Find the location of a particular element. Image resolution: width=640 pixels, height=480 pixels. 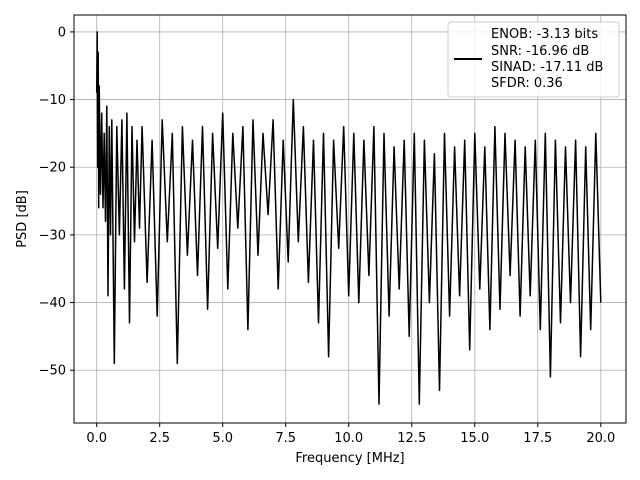

y-axis-label: PSD [dB] is located at coordinates (22, 219).